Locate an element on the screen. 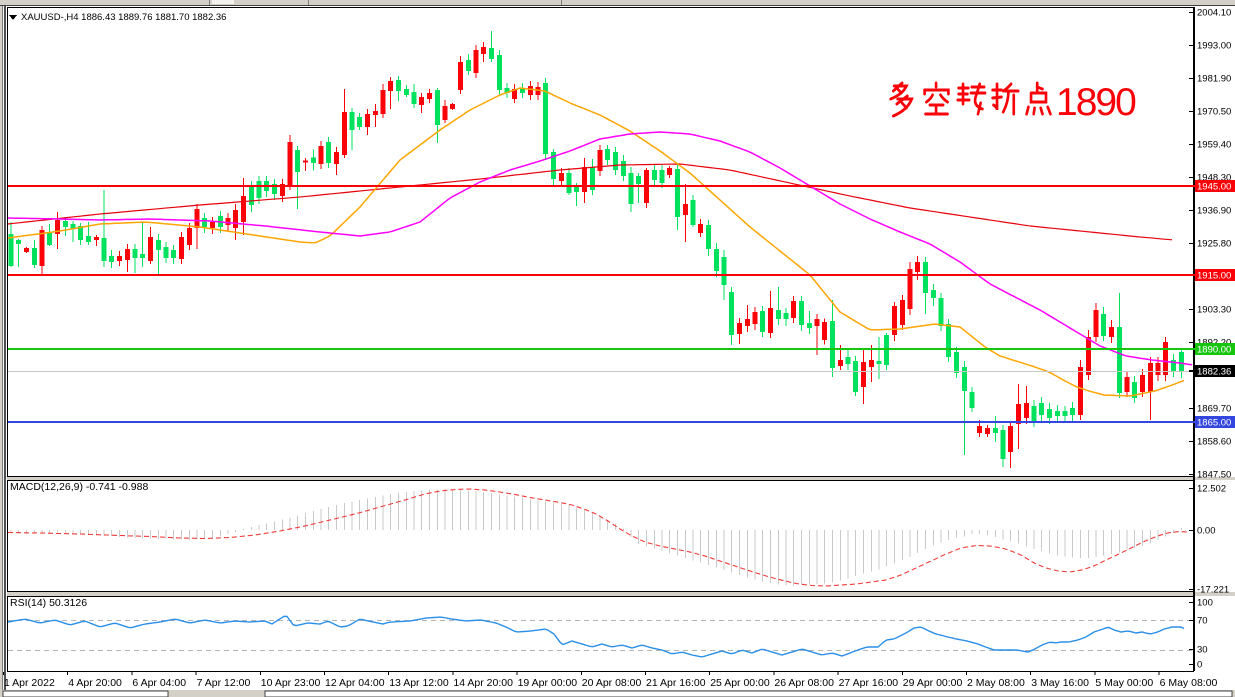  svg-text: RSI(14) 50.3126 is located at coordinates (48, 603).